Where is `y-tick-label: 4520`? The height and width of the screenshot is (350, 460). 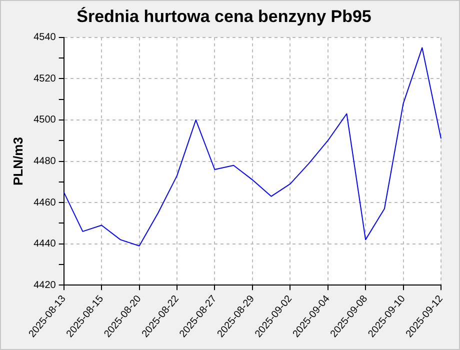
y-tick-label: 4520 is located at coordinates (45, 78).